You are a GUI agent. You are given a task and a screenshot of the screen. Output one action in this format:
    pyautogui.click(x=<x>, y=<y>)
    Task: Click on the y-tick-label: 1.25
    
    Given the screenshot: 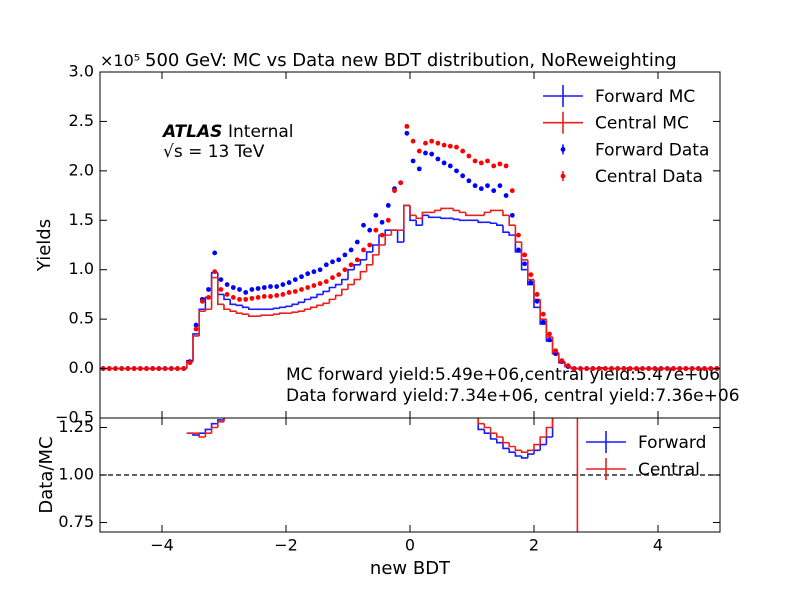 What is the action you would take?
    pyautogui.click(x=76, y=426)
    